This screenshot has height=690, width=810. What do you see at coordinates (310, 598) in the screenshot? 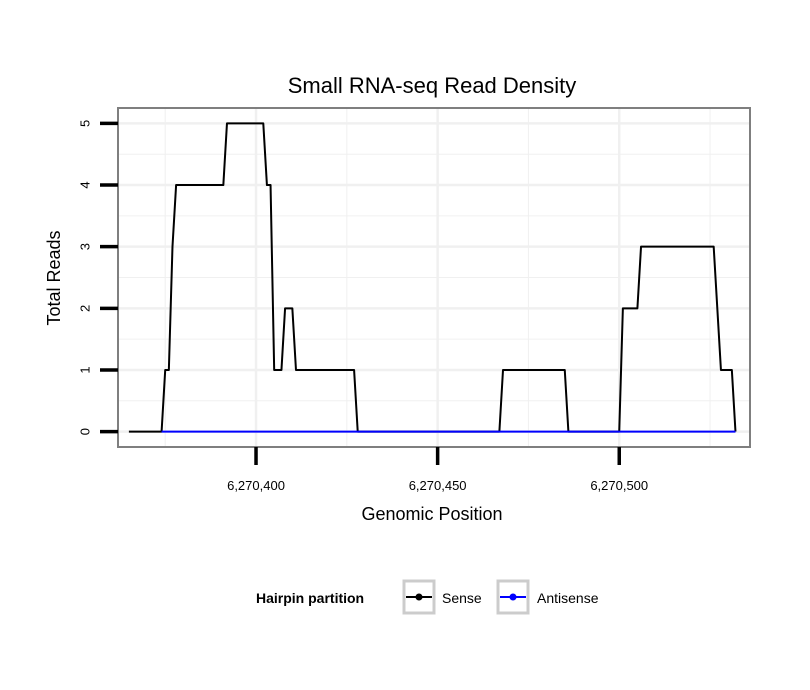
I see `legend-title: Hairpin partition` at bounding box center [310, 598].